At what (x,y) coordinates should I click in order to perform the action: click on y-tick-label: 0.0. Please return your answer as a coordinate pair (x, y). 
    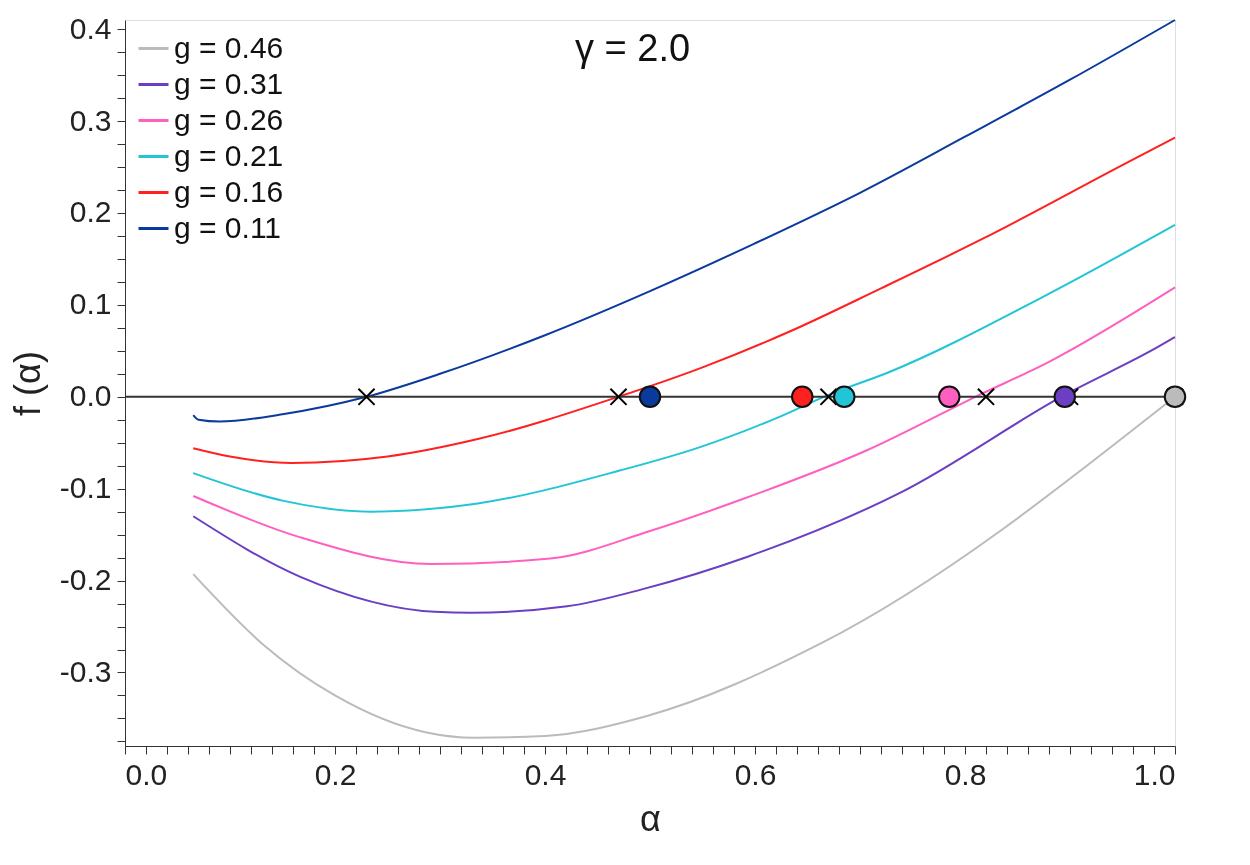
    Looking at the image, I should click on (90, 396).